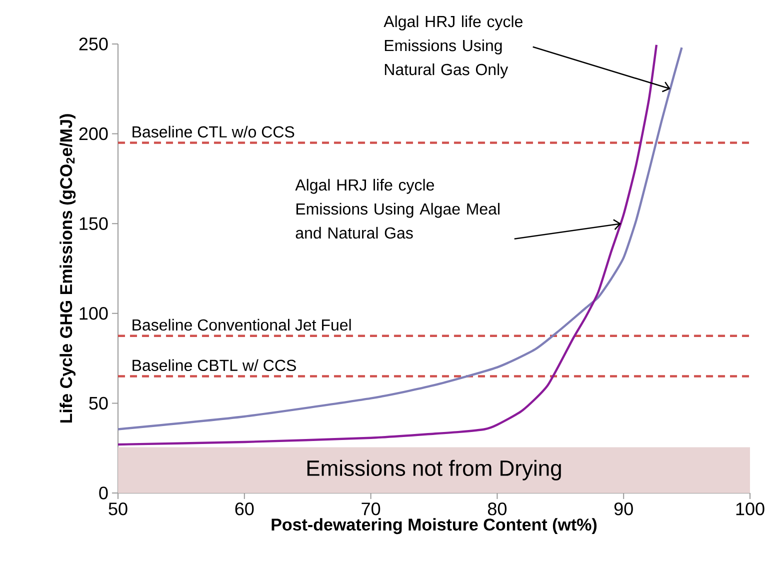  Describe the element at coordinates (750, 509) in the screenshot. I see `x-tick-label: 100` at that location.